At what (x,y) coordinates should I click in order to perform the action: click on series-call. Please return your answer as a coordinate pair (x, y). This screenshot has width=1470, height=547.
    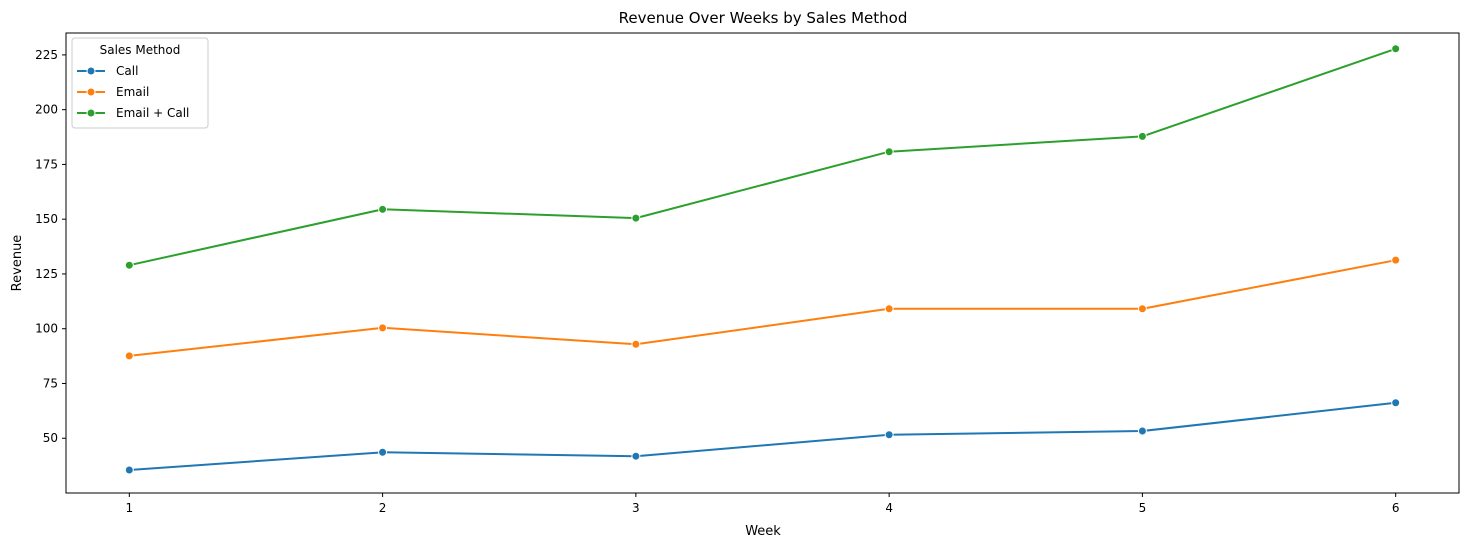
    Looking at the image, I should click on (762, 436).